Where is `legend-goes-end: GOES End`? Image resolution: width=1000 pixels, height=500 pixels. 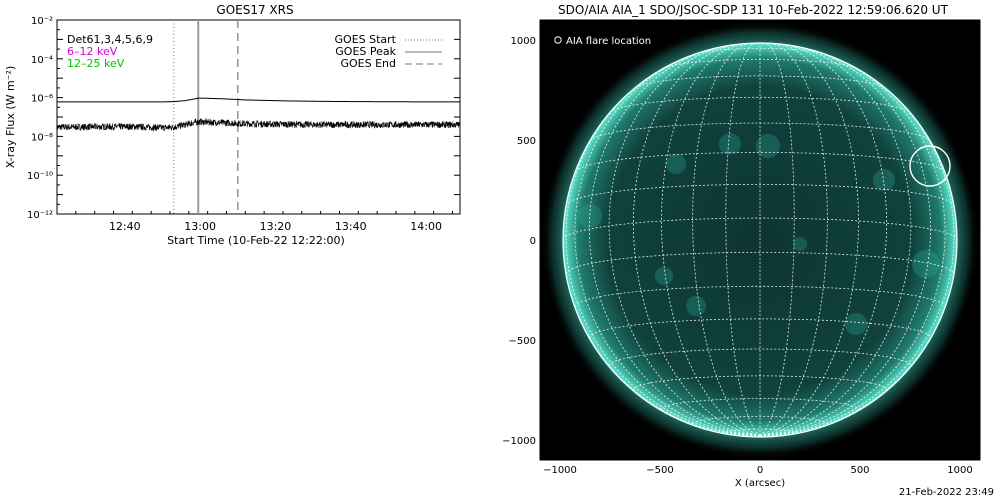
legend-goes-end: GOES End is located at coordinates (368, 63).